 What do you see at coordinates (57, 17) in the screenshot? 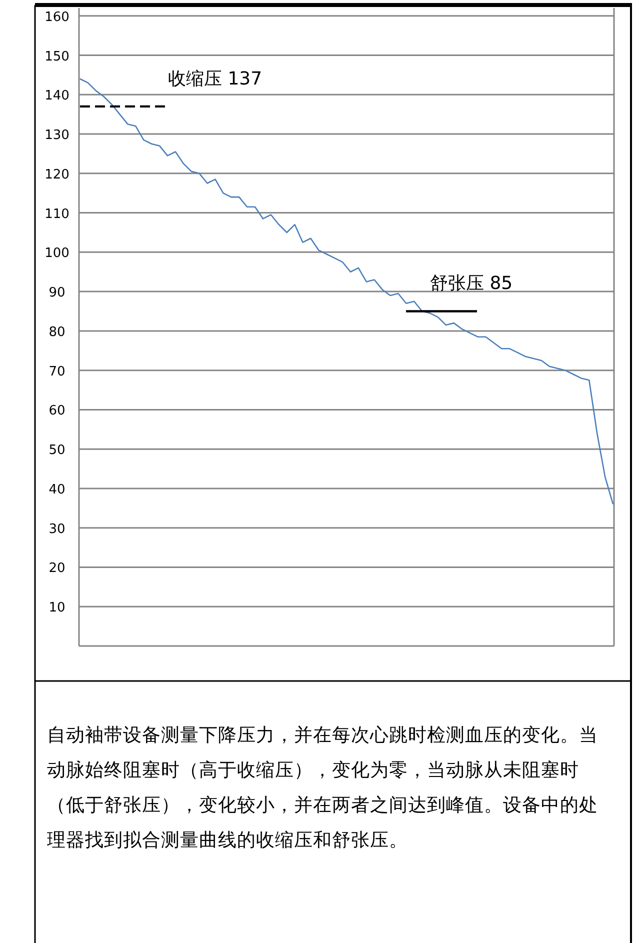
I see `y-tick-label: 160` at bounding box center [57, 17].